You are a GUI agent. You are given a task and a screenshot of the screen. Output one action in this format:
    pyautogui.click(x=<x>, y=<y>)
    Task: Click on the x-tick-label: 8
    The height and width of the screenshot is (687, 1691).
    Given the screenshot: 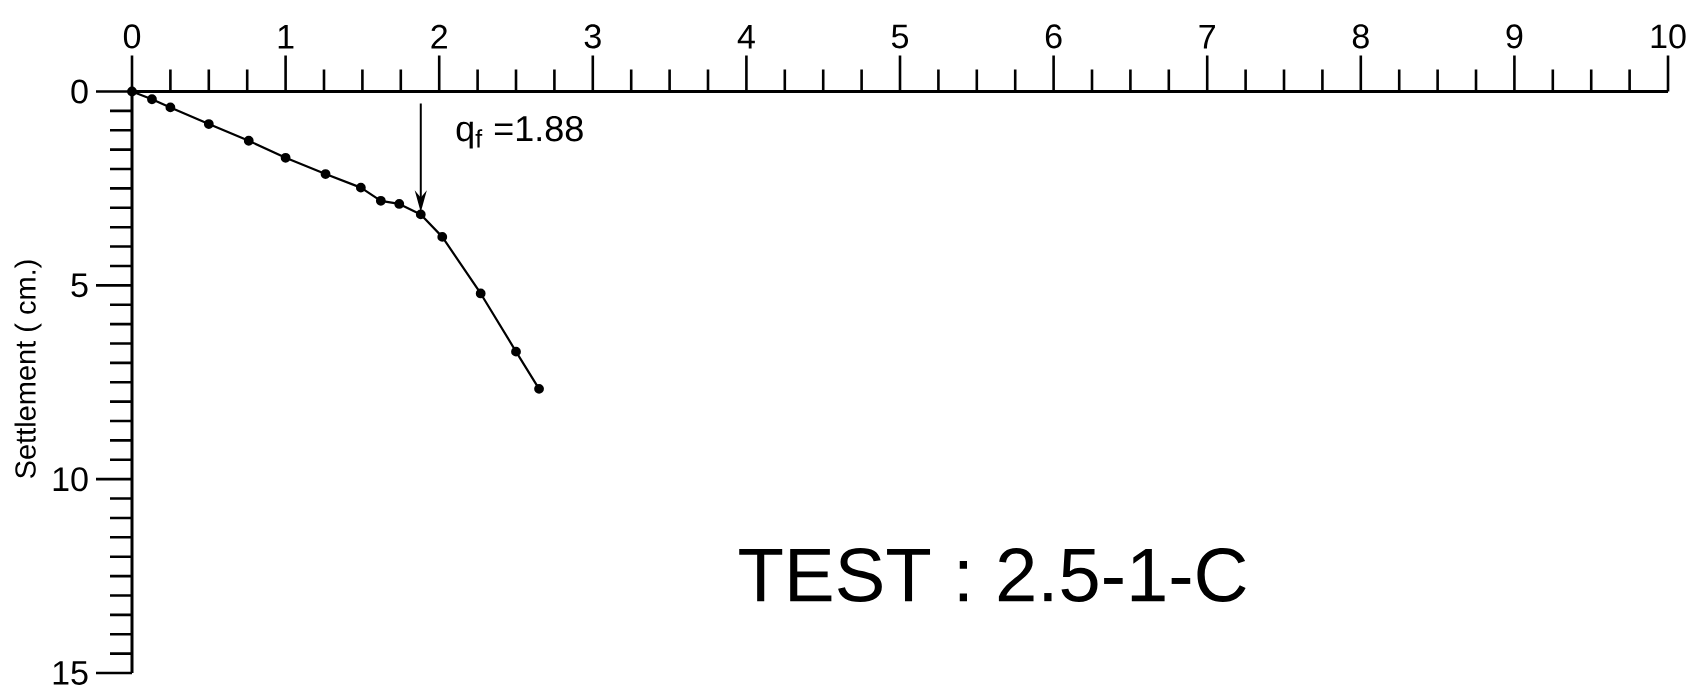 What is the action you would take?
    pyautogui.click(x=1360, y=36)
    